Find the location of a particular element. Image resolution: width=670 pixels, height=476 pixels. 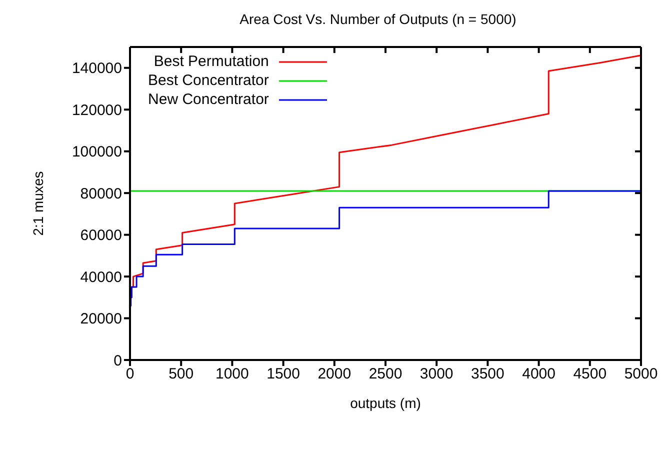

x-tick-label: 2500 is located at coordinates (385, 374).